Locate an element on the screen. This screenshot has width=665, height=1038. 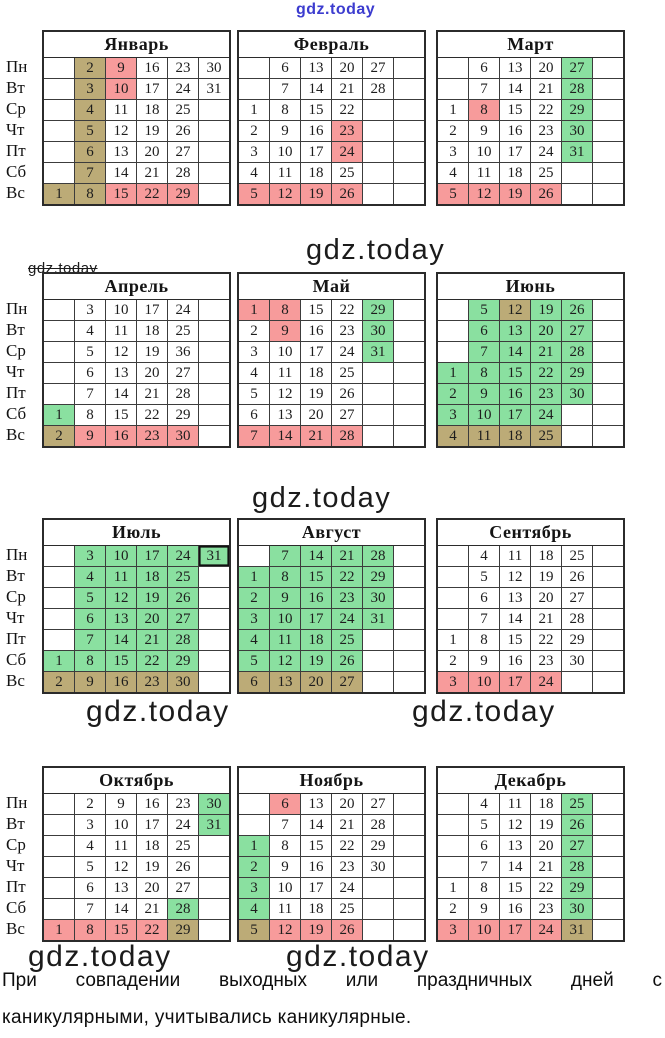
day-cell: 4 is located at coordinates (484, 556).